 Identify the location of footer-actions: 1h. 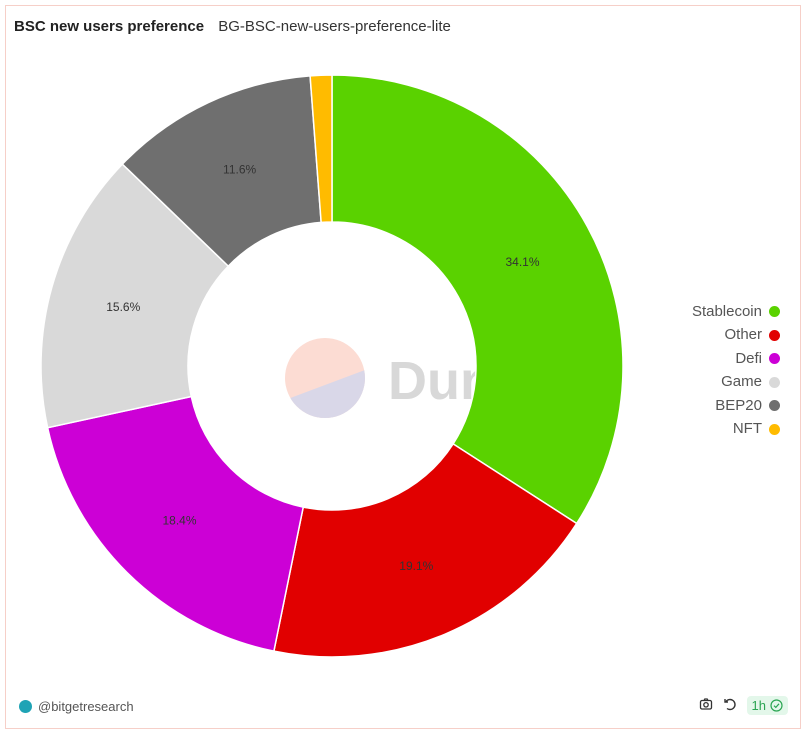
(743, 705).